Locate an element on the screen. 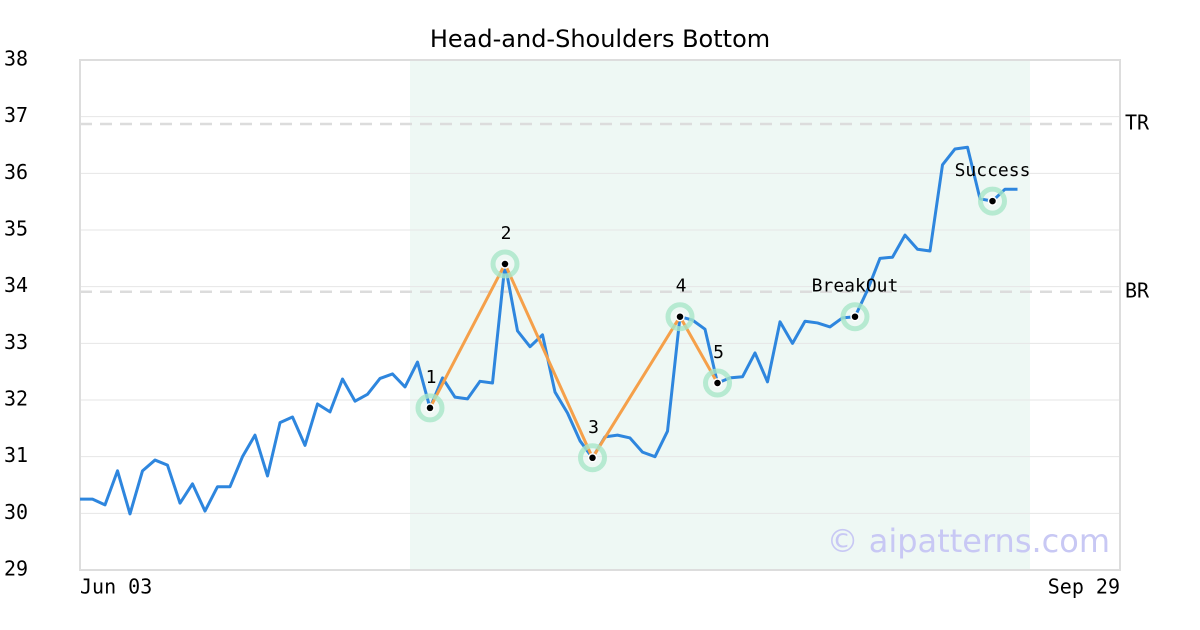  point-label: BreakOut is located at coordinates (855, 286).